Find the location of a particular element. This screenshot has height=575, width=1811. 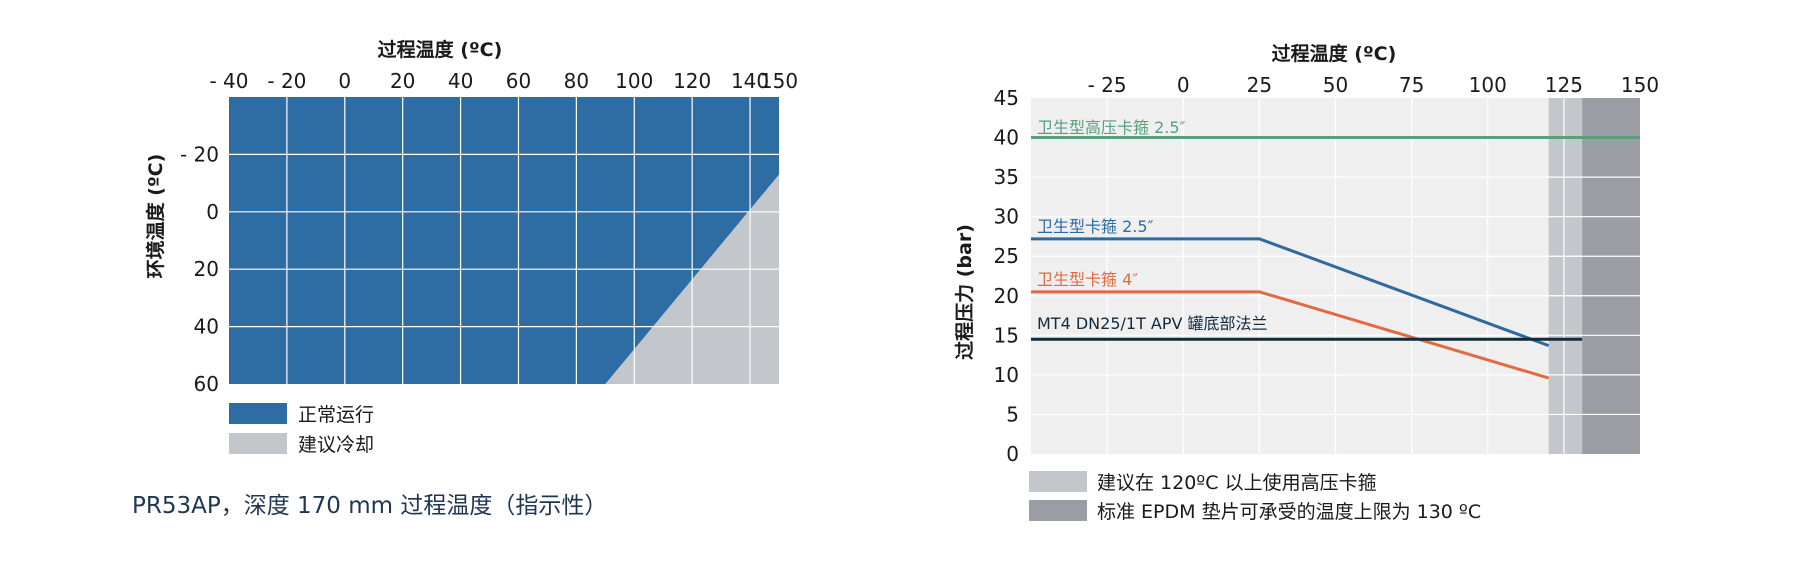

legend-swatch-normal is located at coordinates (258, 413).